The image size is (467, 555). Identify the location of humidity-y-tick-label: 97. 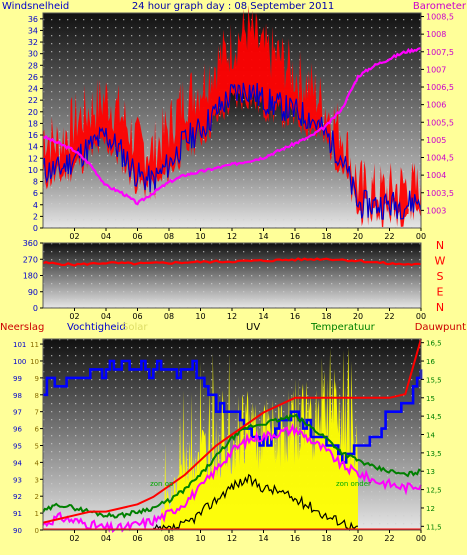
(17, 413).